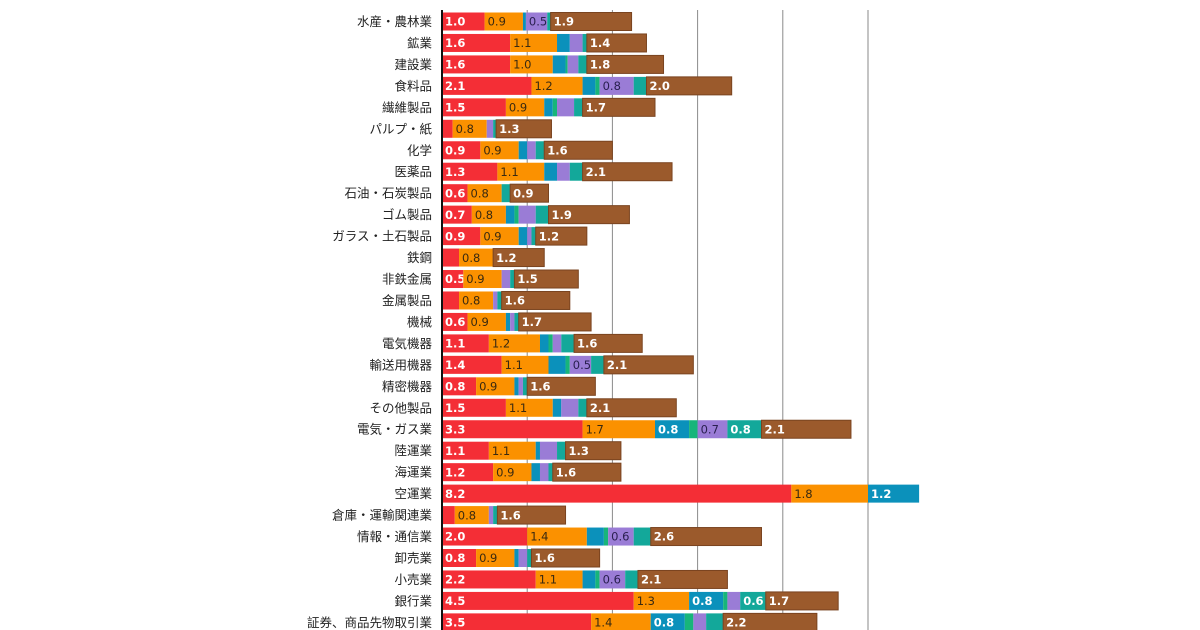  What do you see at coordinates (564, 22) in the screenshot?
I see `data-label: 1.9` at bounding box center [564, 22].